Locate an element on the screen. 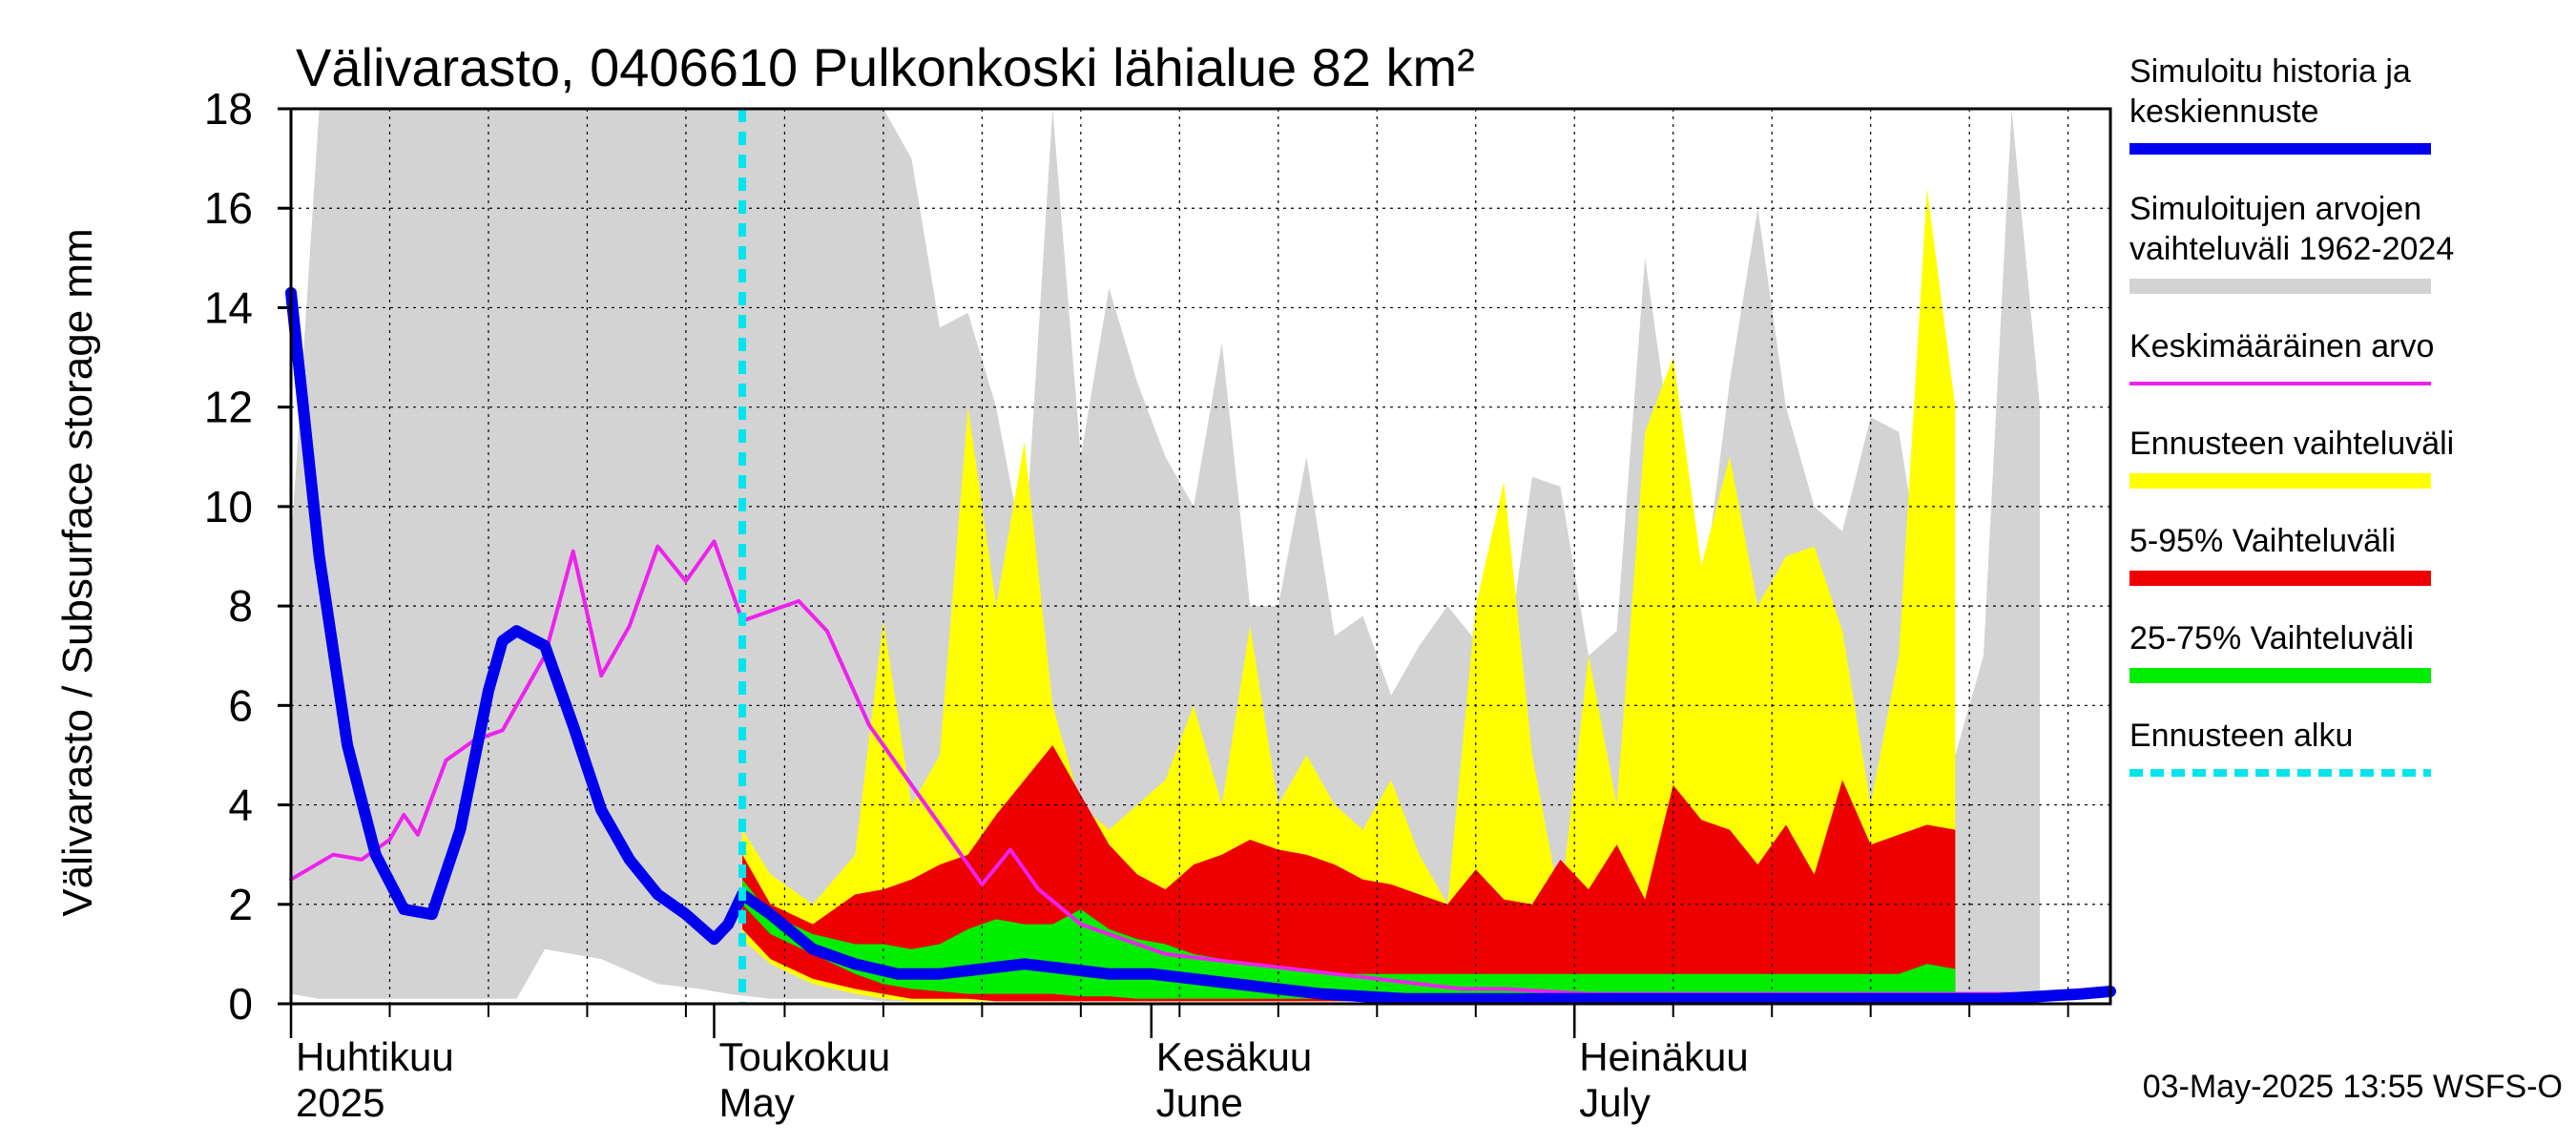 This screenshot has width=2576, height=1145. y-tick-label: 10 is located at coordinates (228, 506).